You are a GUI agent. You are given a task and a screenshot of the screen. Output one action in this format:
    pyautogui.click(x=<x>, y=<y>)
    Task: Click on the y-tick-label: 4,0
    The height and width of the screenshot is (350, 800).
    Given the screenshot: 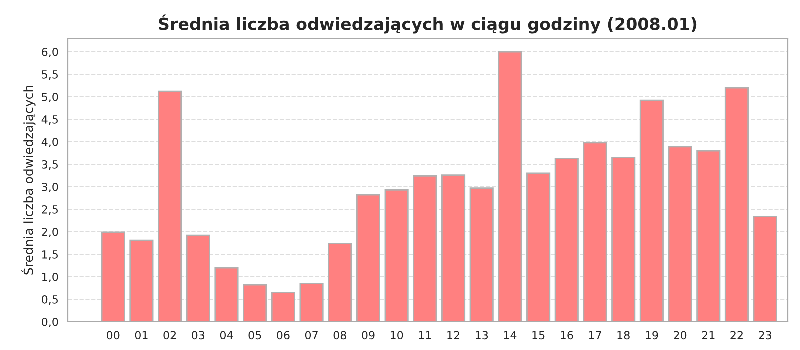 What is the action you would take?
    pyautogui.click(x=50, y=143)
    